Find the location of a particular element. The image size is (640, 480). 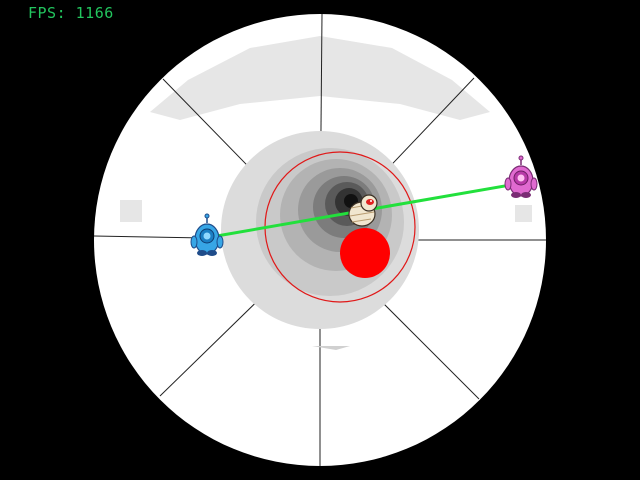

red-ball is located at coordinates (365, 253).